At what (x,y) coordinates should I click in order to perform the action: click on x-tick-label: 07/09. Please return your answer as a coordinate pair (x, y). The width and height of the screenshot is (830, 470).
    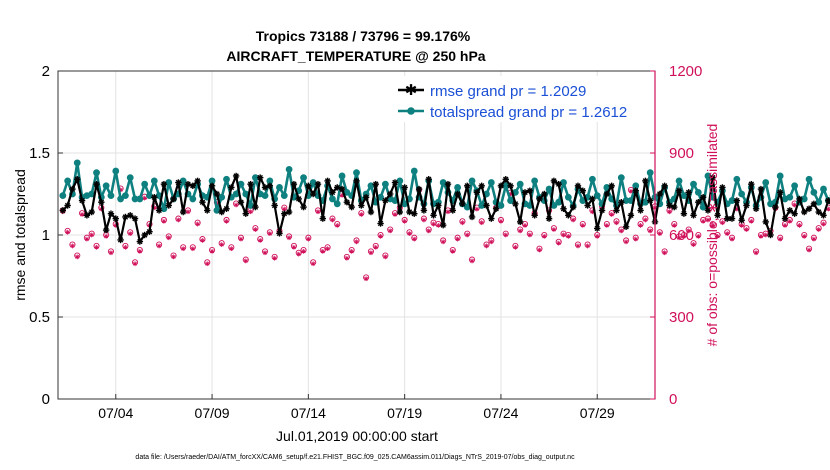
    Looking at the image, I should click on (212, 413).